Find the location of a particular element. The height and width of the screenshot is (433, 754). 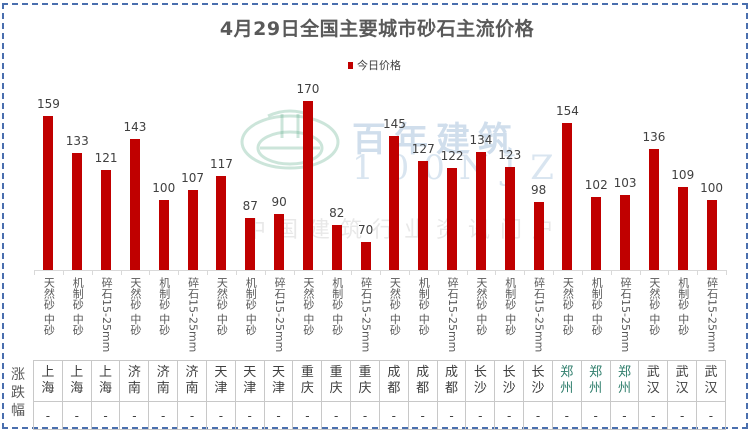

bar-value-label: 145 is located at coordinates (394, 124).